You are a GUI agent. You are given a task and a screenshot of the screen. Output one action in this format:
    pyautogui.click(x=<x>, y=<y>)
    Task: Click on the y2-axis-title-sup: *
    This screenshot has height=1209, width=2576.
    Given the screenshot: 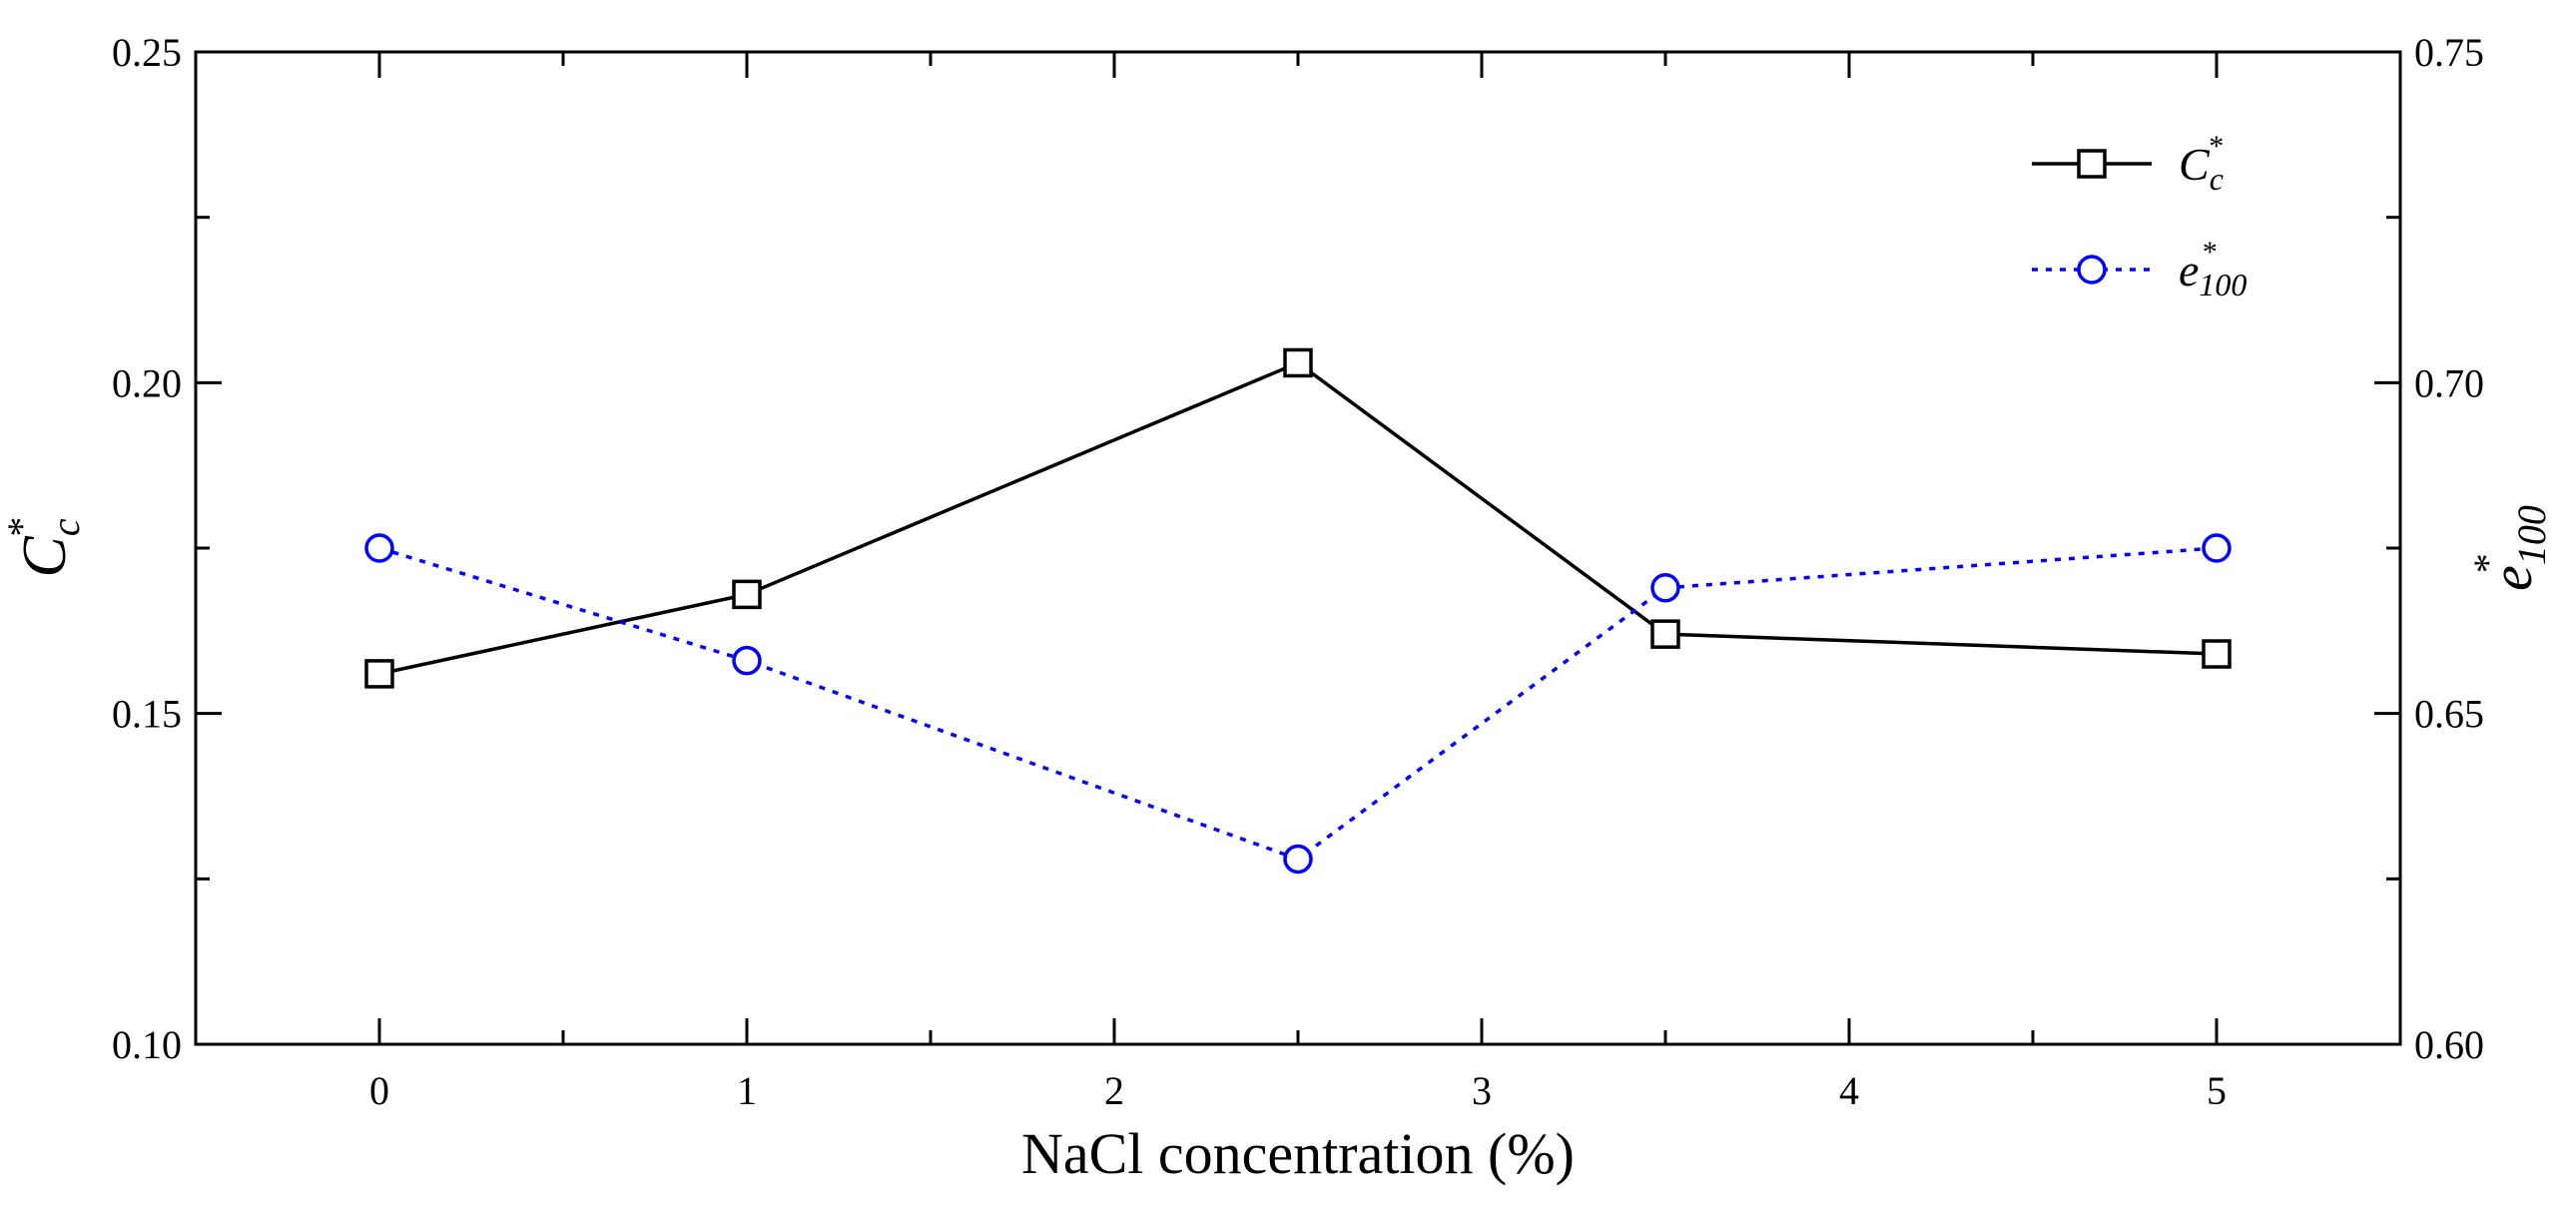 What is the action you would take?
    pyautogui.click(x=2487, y=565)
    